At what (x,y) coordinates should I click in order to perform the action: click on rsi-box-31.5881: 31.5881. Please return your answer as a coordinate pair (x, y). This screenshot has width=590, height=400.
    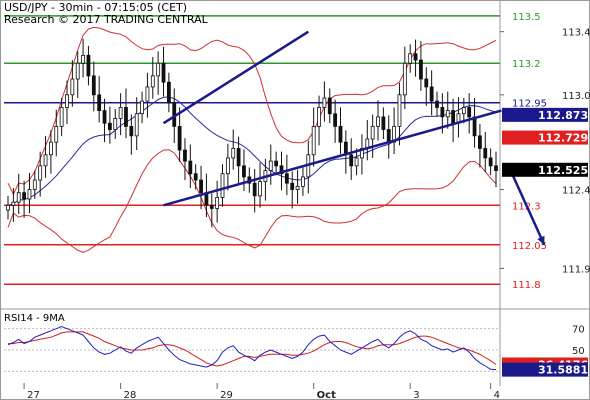
    Looking at the image, I should click on (545, 369).